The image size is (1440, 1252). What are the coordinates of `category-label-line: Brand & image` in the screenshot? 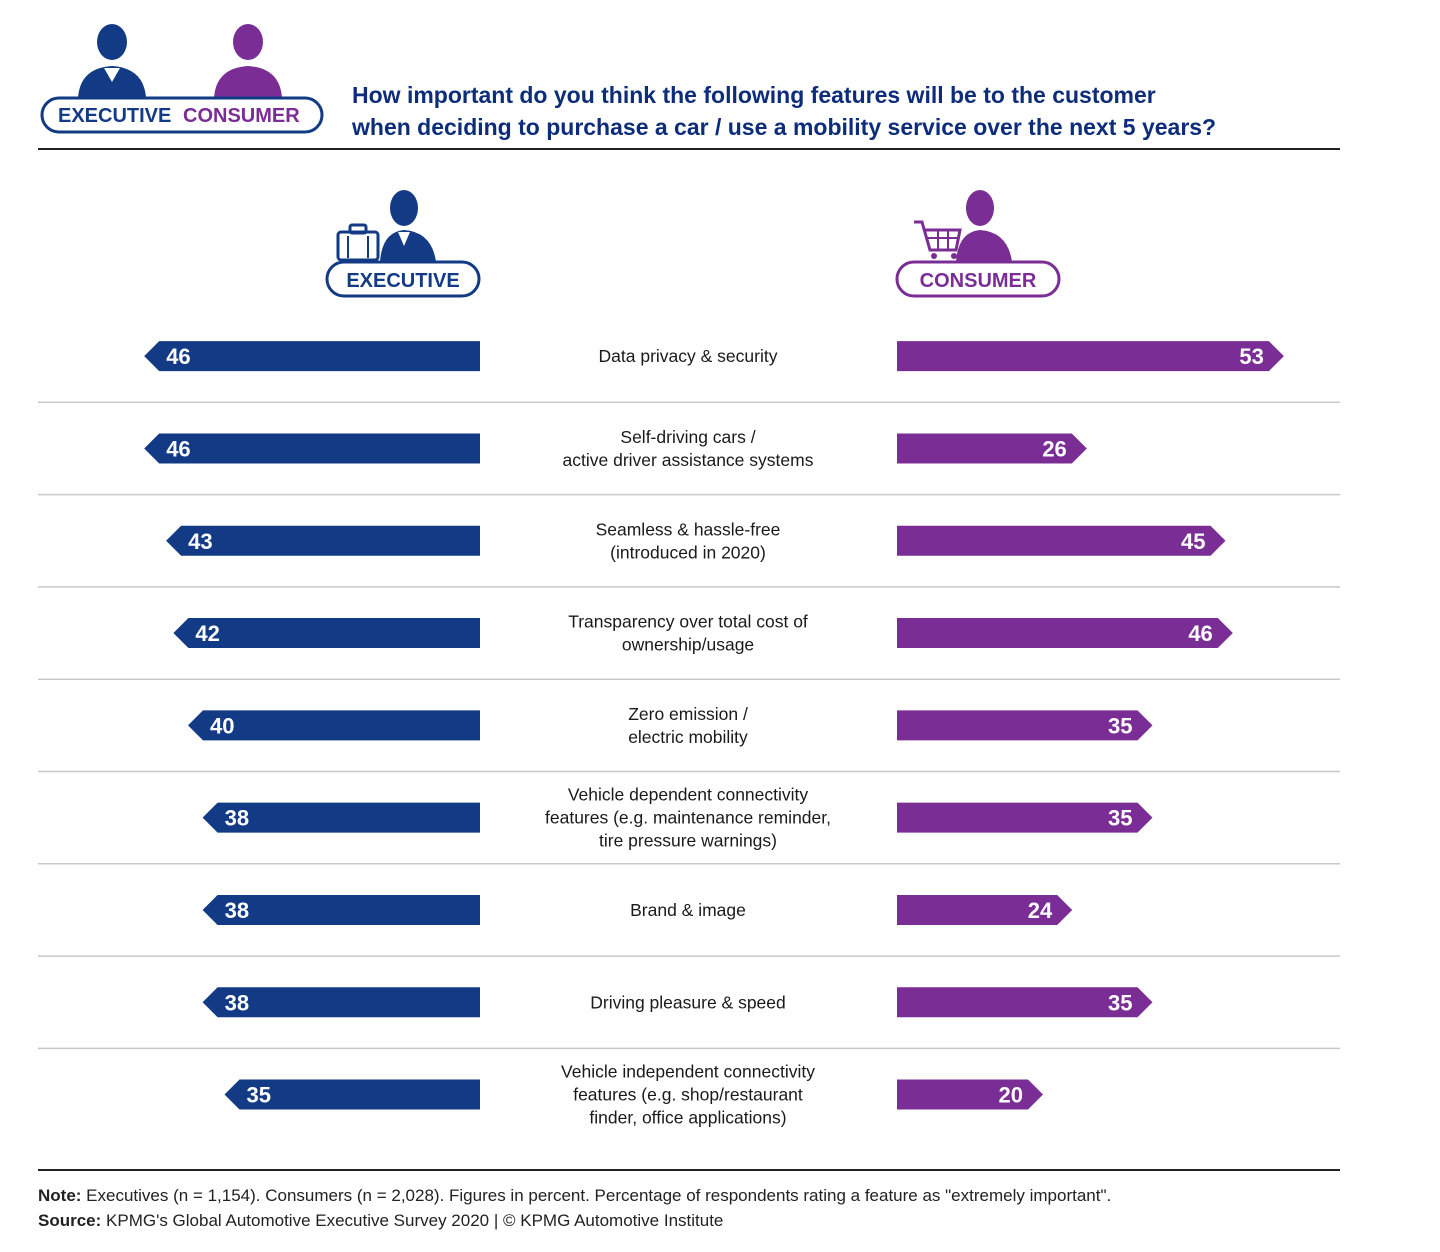 It's located at (688, 910).